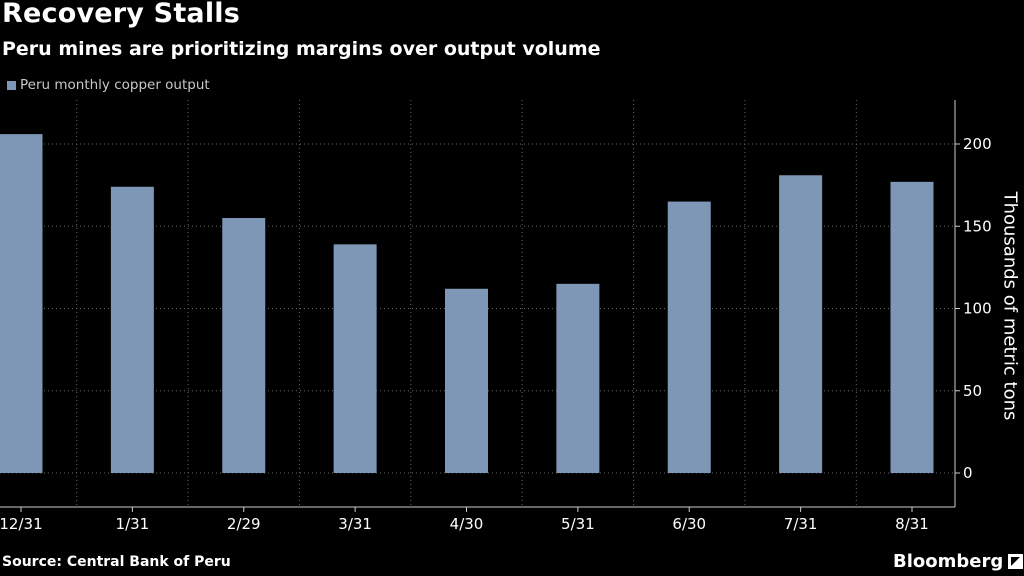 Image resolution: width=1024 pixels, height=576 pixels. I want to click on legend-swatch, so click(11, 85).